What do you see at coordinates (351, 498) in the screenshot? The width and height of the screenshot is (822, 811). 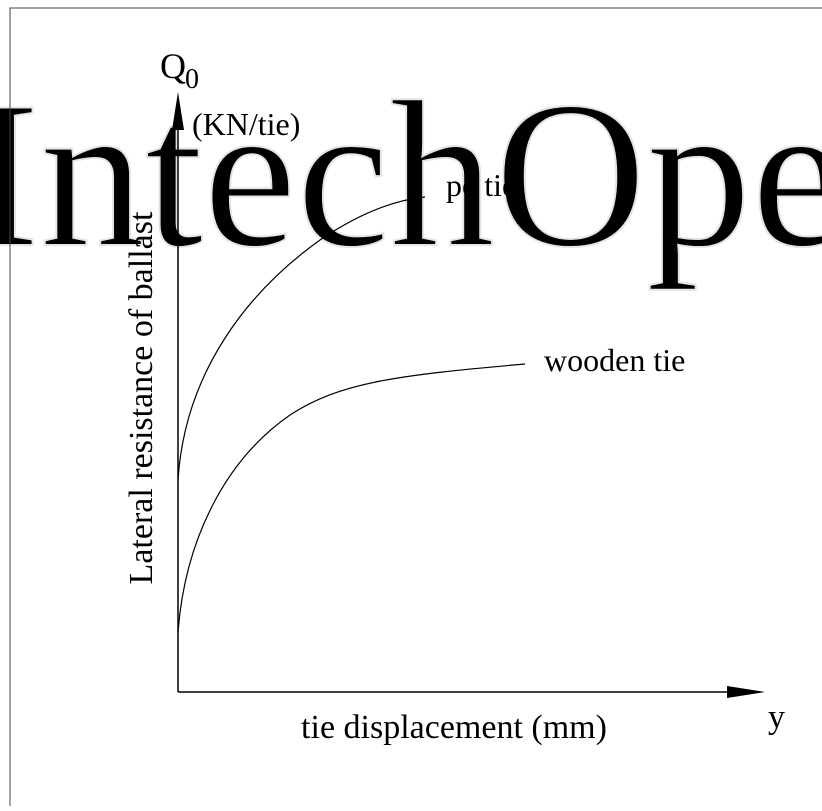 I see `wooden-tie-curve` at bounding box center [351, 498].